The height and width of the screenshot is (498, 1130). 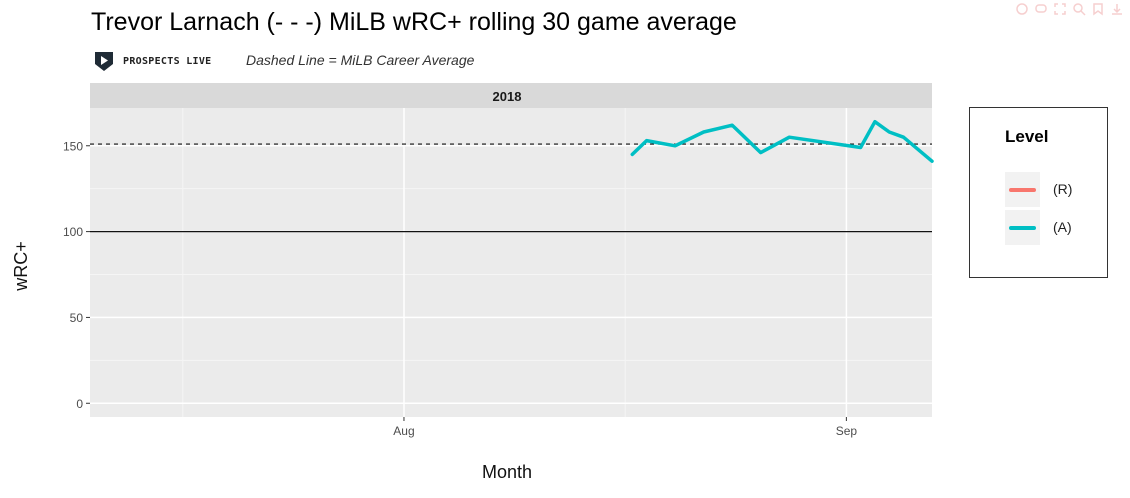 I want to click on comment-icon, so click(x=1022, y=9).